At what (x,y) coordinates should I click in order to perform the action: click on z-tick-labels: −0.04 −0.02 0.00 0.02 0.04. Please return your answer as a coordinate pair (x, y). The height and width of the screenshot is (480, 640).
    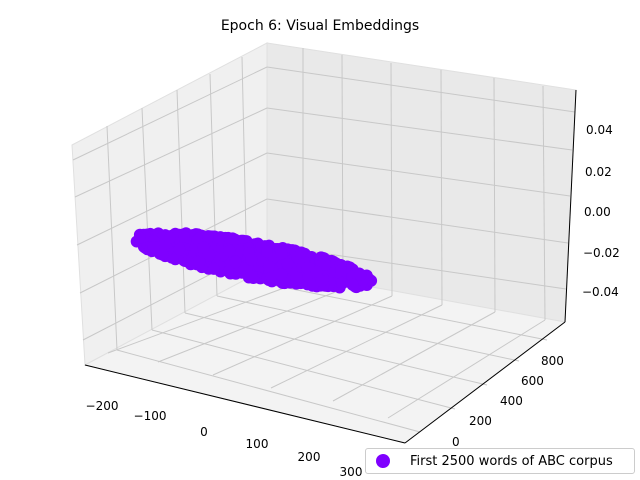
    Looking at the image, I should click on (601, 211).